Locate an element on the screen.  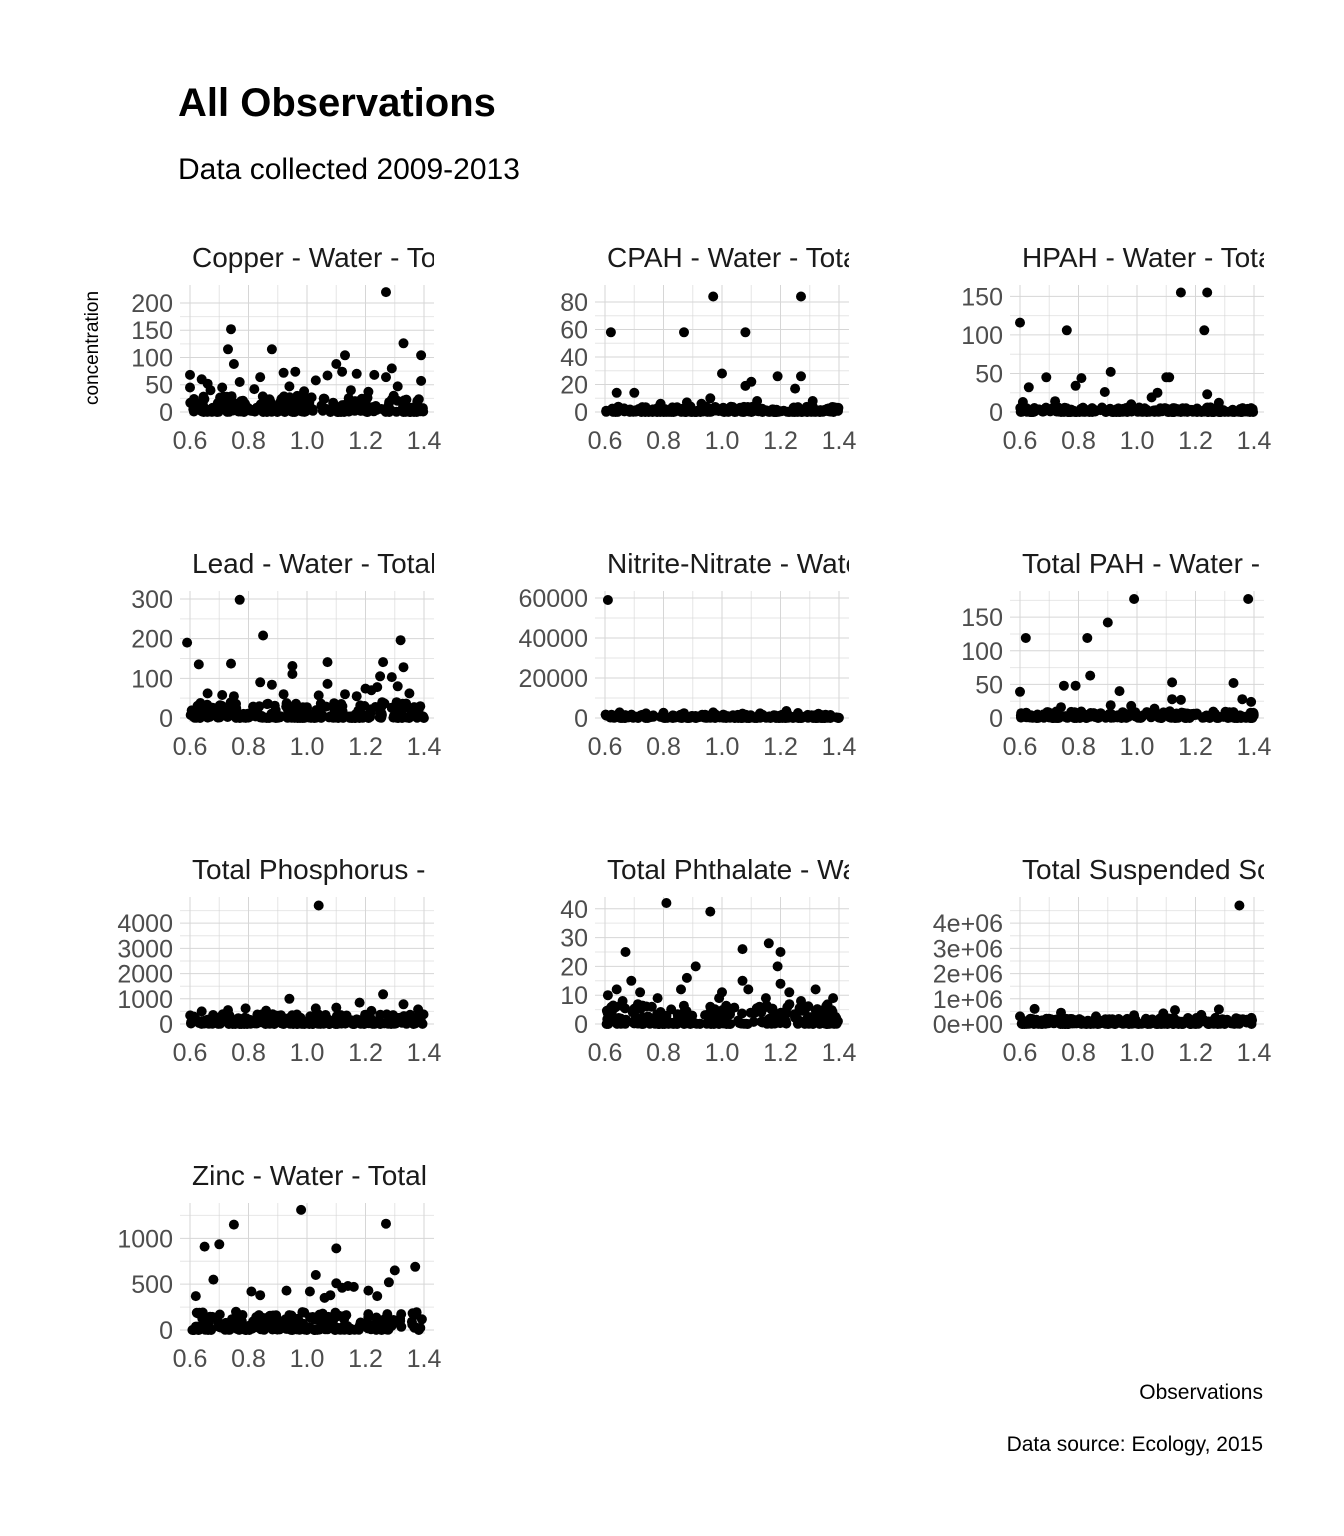
facet-strip-title: Copper - Water - Tot is located at coordinates (318, 257).